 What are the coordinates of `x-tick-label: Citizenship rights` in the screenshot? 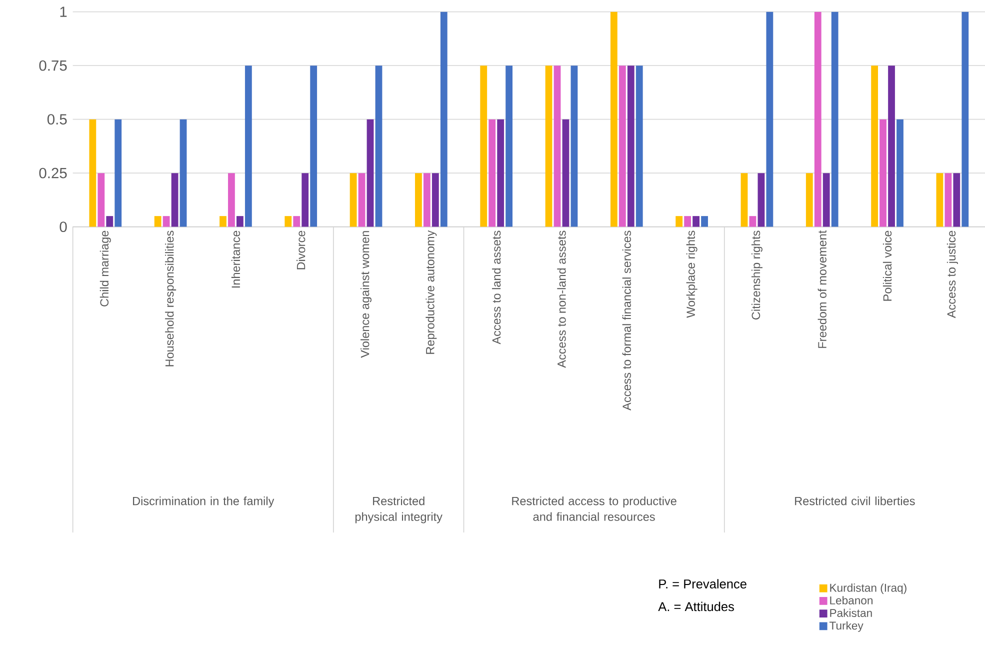 It's located at (756, 275).